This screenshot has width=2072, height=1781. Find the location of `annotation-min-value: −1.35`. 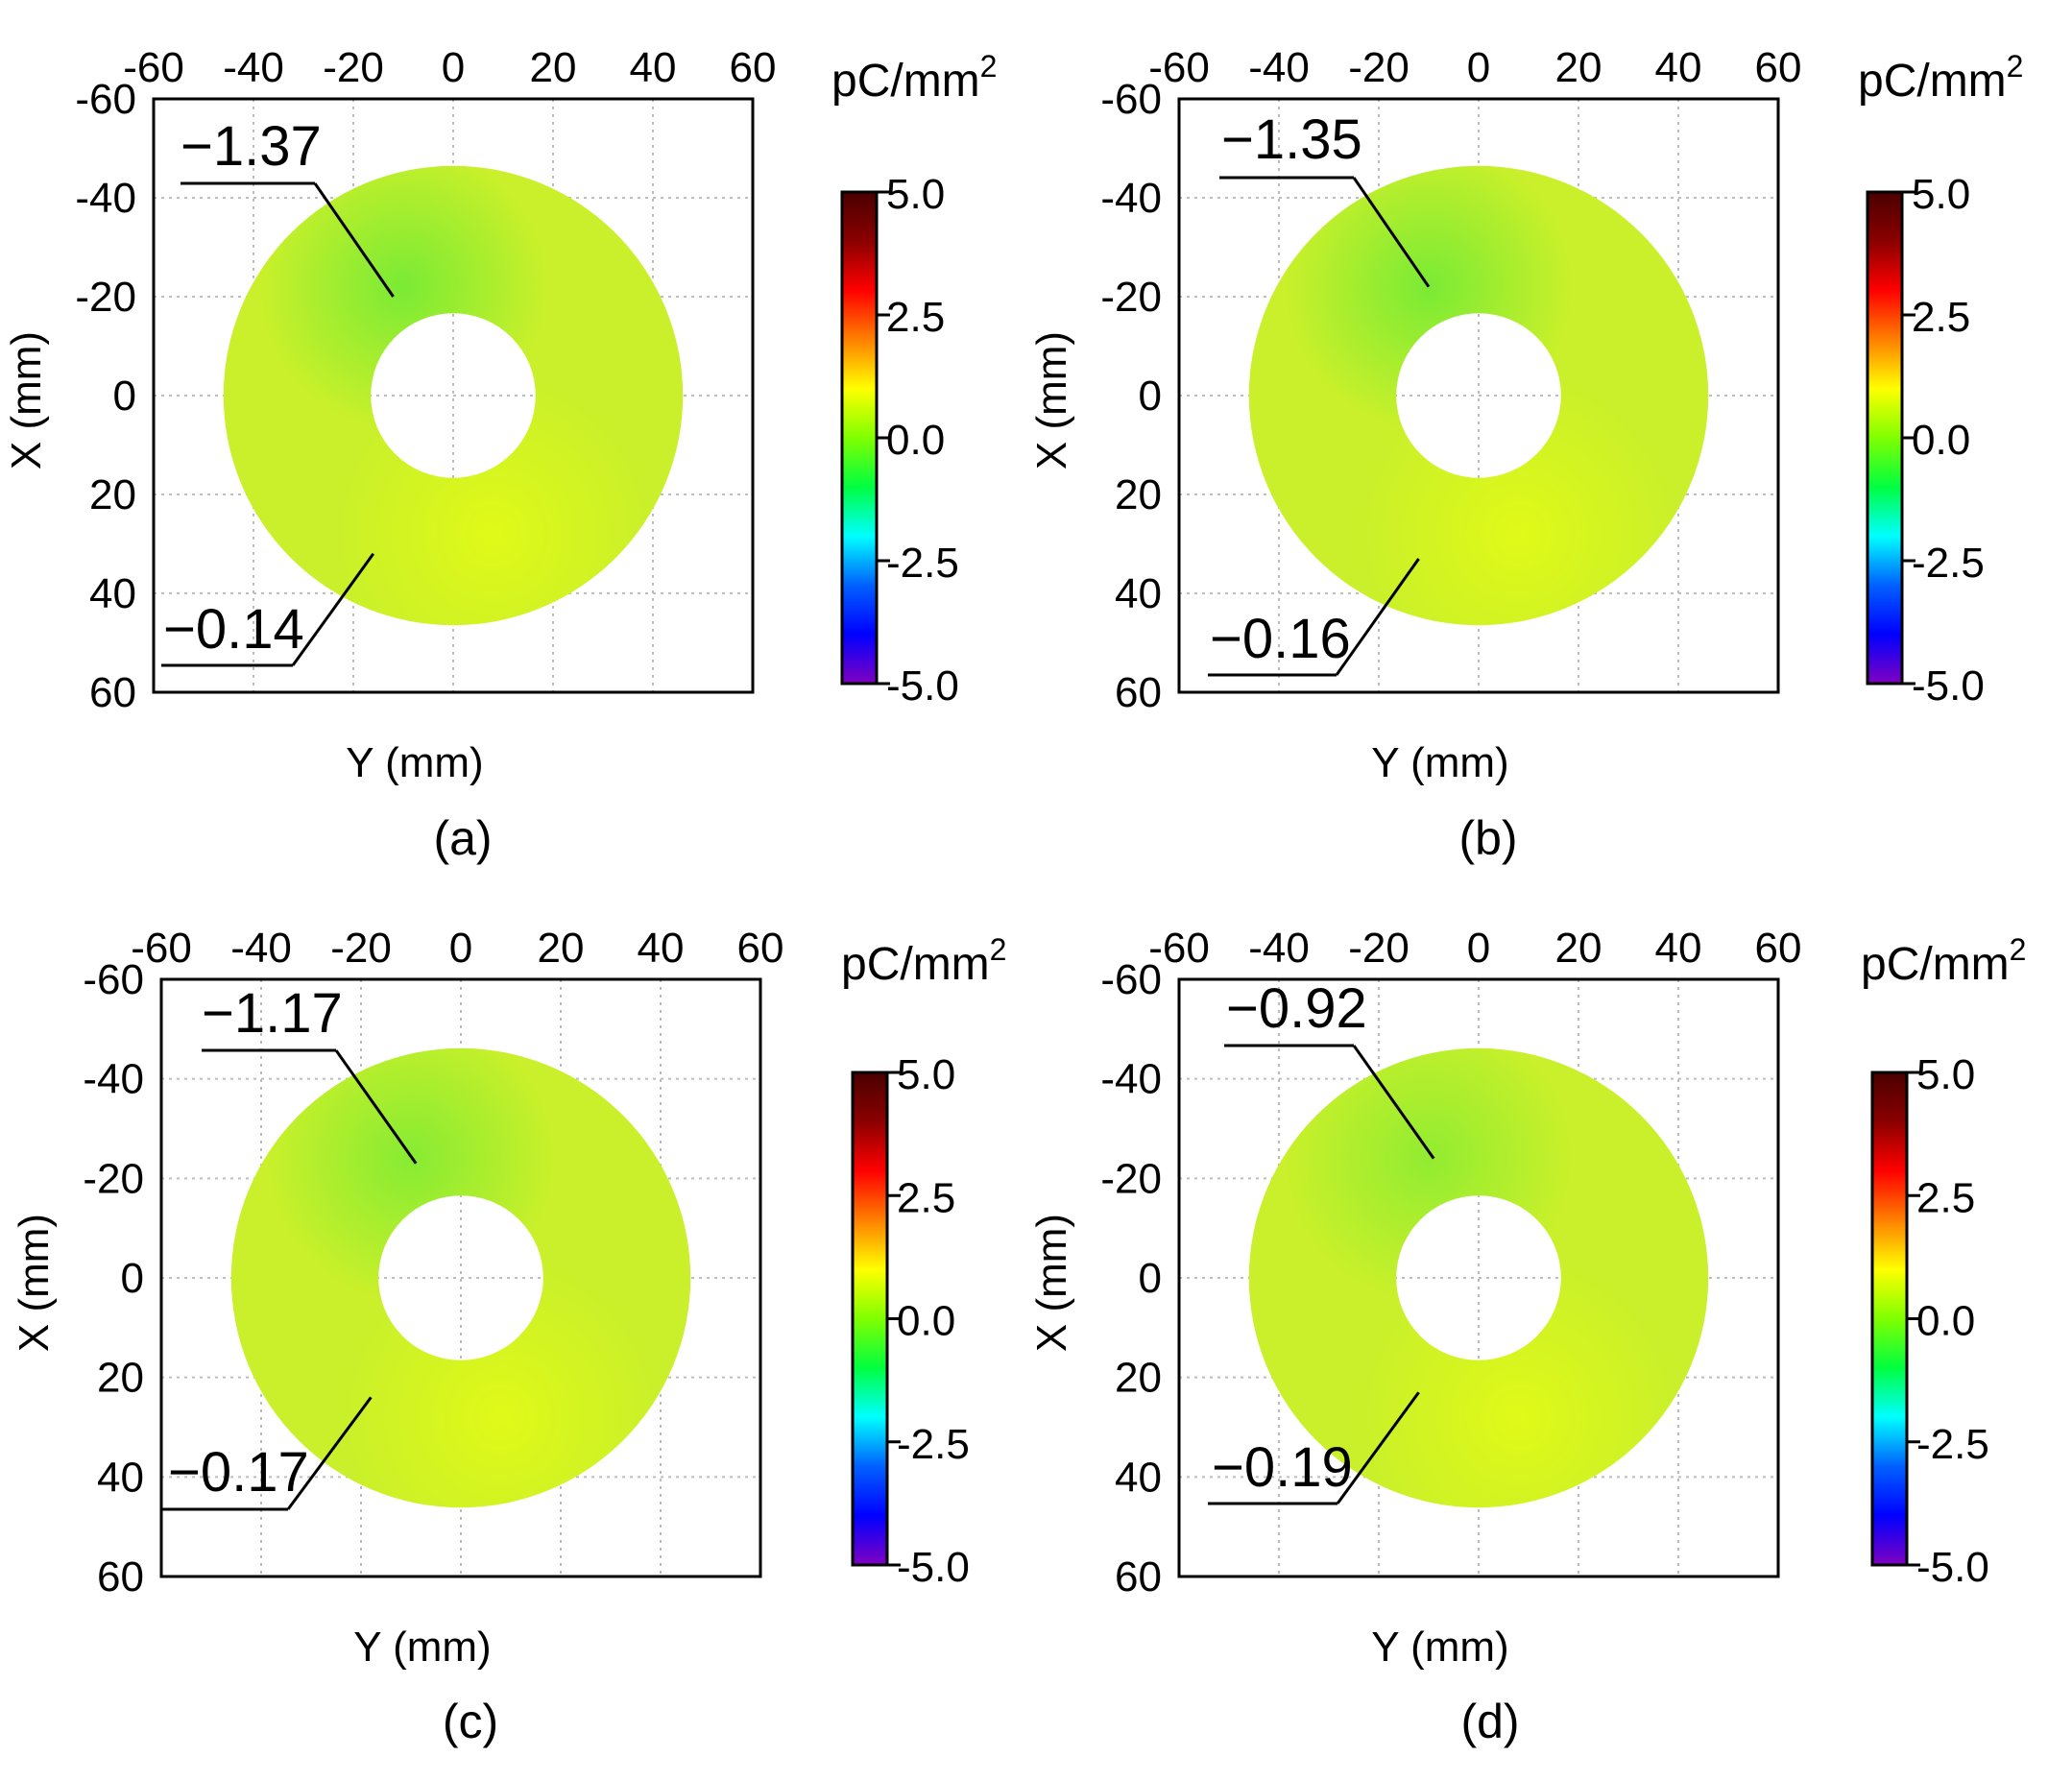

annotation-min-value: −1.35 is located at coordinates (1291, 140).